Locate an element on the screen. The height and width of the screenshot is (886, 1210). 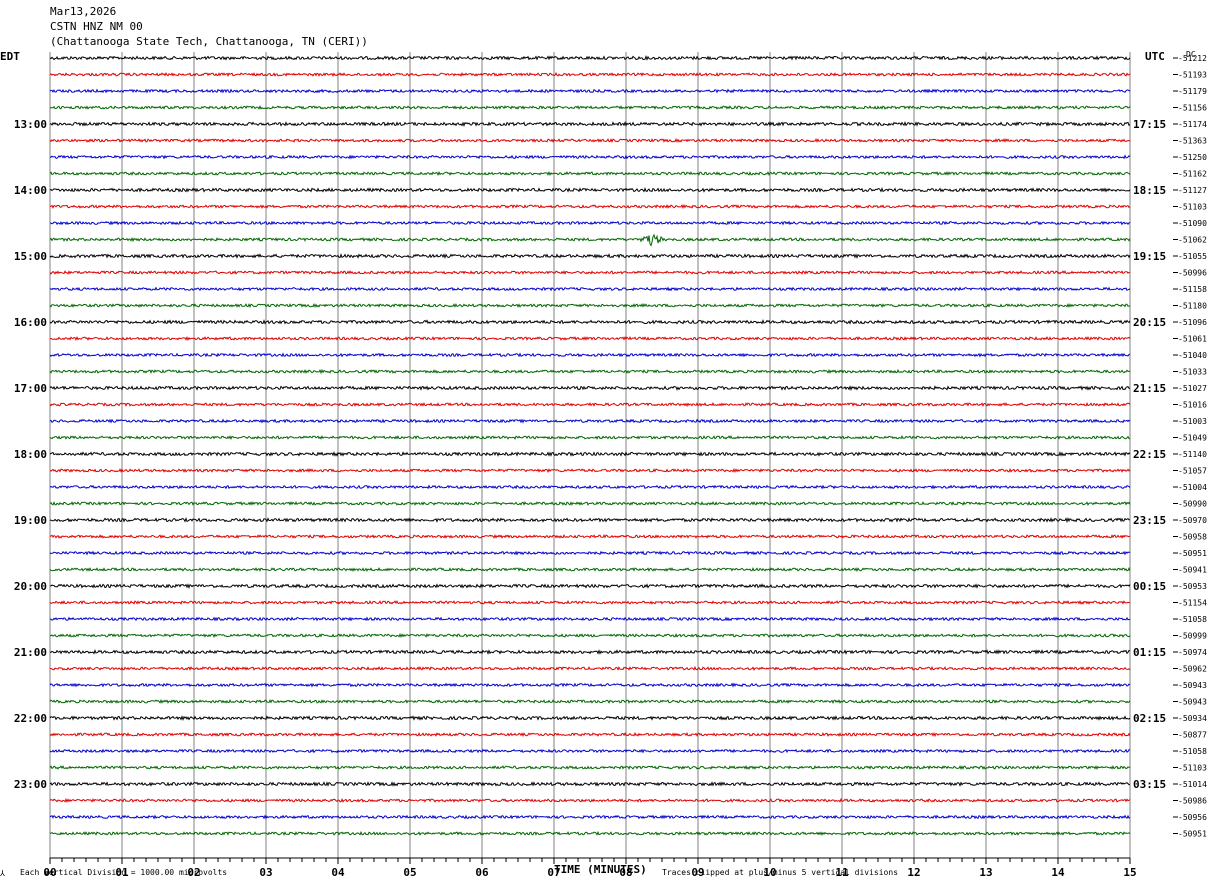
dc-offset-label: -50877 is located at coordinates (1192, 735).